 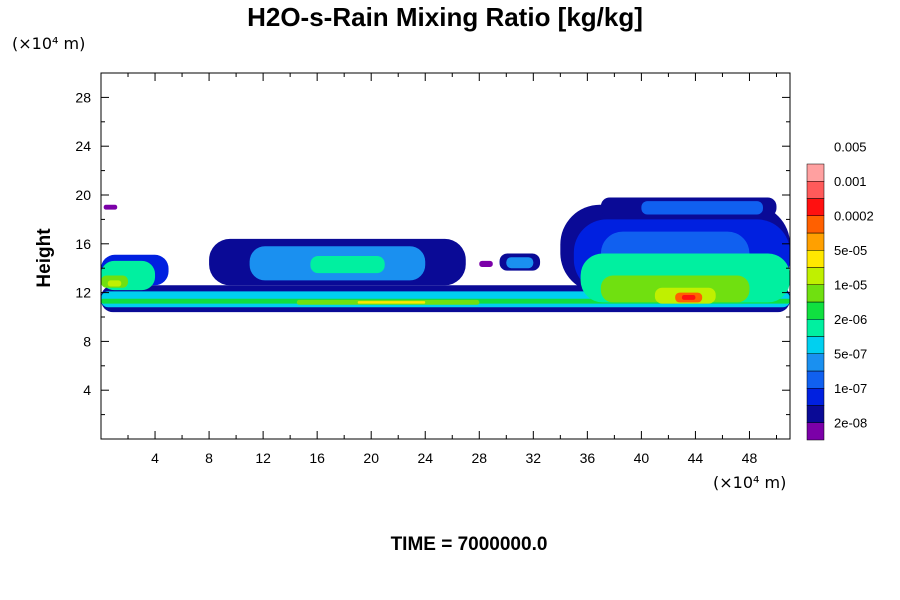 What do you see at coordinates (749, 482) in the screenshot?
I see `x-unit-label: (×10⁴ m)` at bounding box center [749, 482].